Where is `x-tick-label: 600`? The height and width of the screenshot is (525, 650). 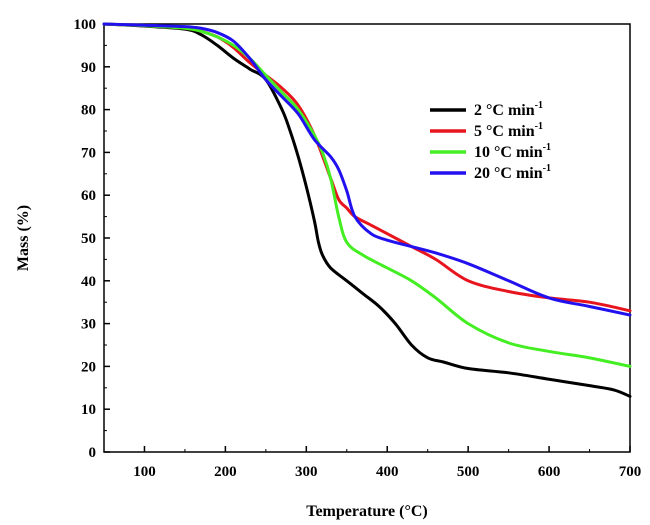 x-tick-label: 600 is located at coordinates (549, 472).